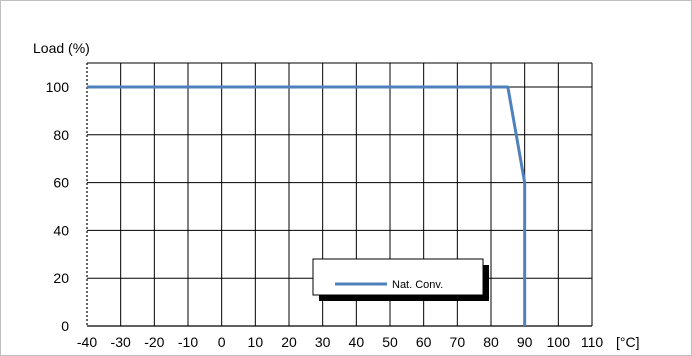  I want to click on x-tick-label: 50, so click(390, 342).